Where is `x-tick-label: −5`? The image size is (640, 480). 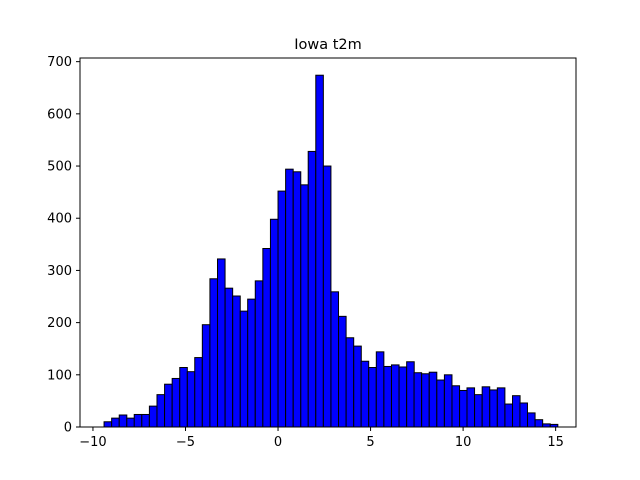
x-tick-label: −5 is located at coordinates (185, 442).